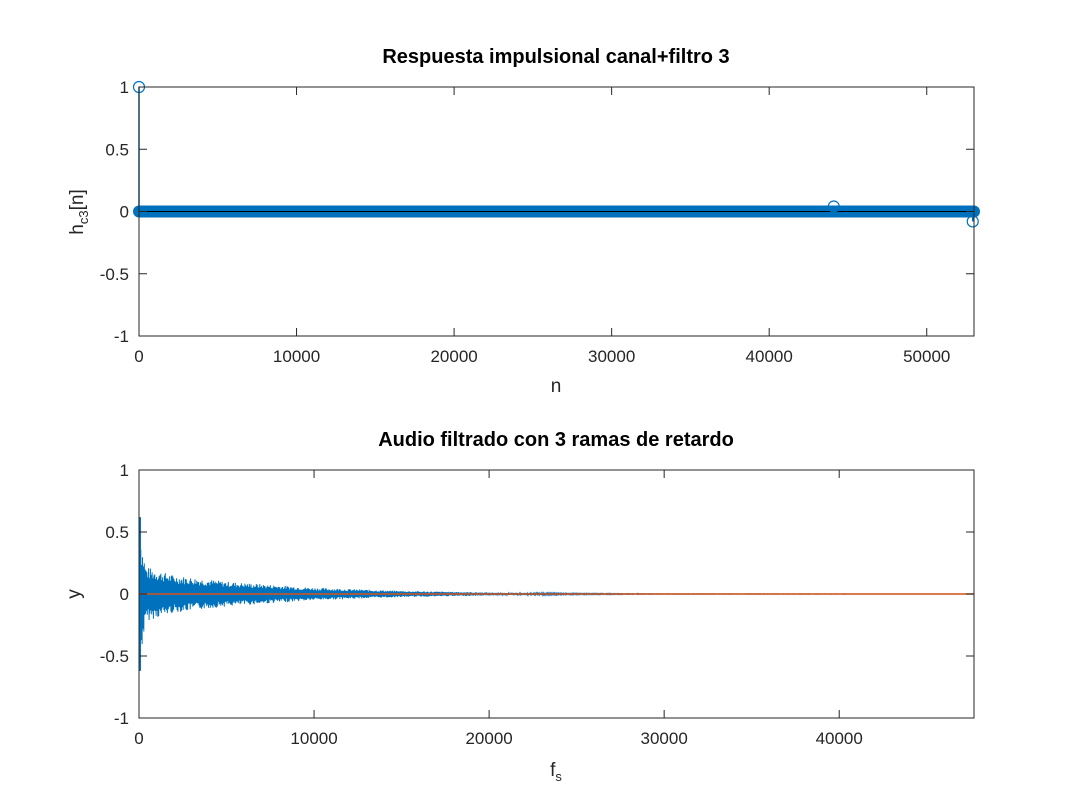  I want to click on impulse-response-plot-area, so click(556, 154).